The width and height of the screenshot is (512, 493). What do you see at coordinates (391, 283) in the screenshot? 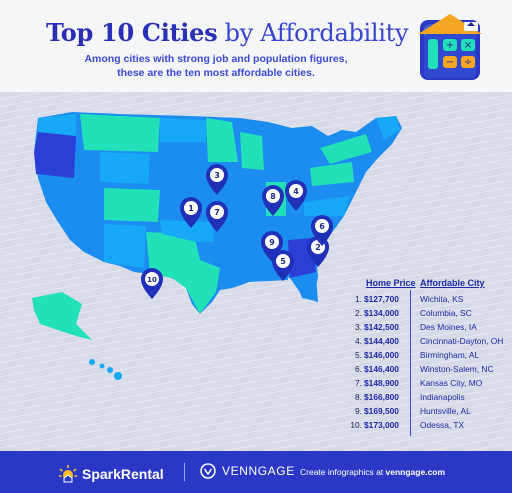
I see `column-header-home-price: Home Price` at bounding box center [391, 283].